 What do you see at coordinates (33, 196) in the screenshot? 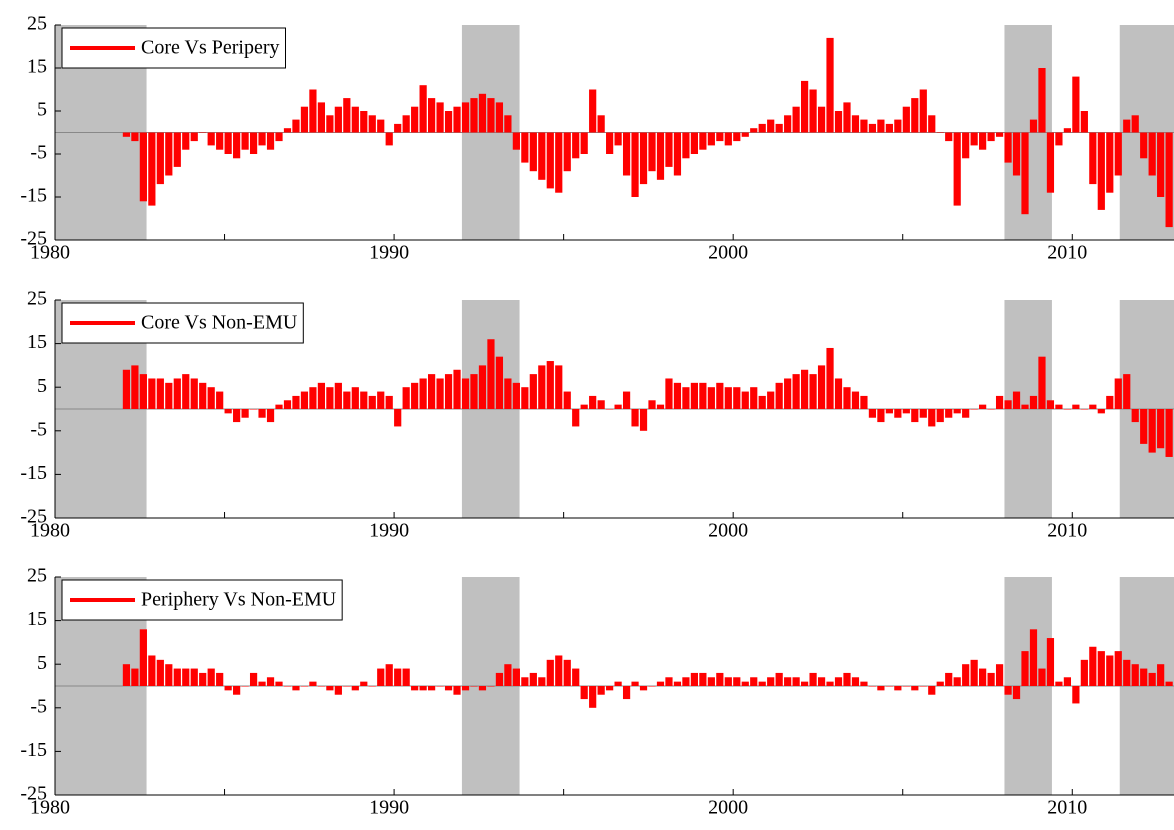
I see `y-tick-label: -15` at bounding box center [33, 196].